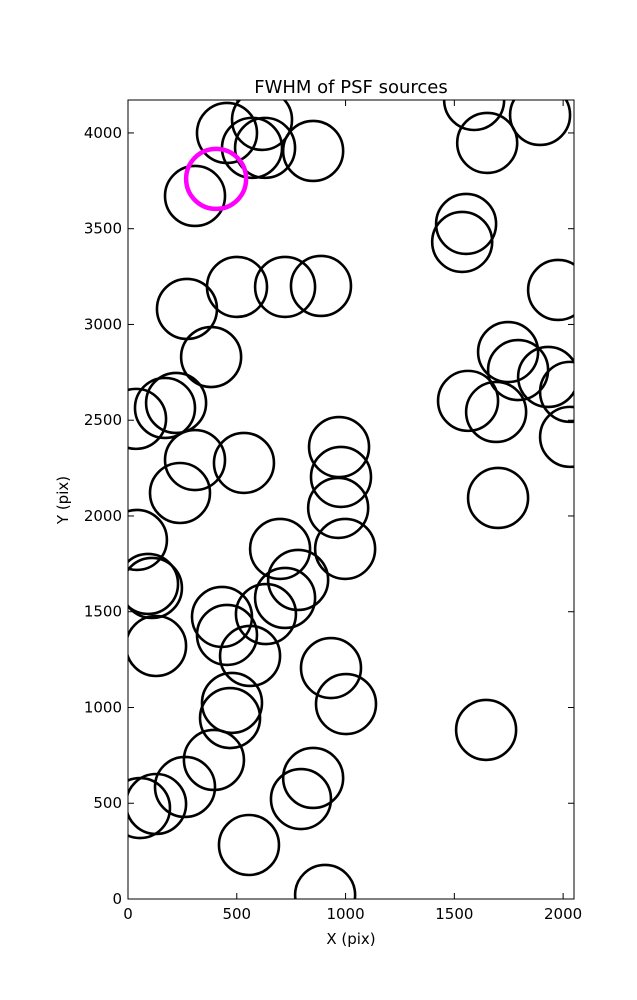  What do you see at coordinates (103, 420) in the screenshot?
I see `y-tick-label: 2500` at bounding box center [103, 420].